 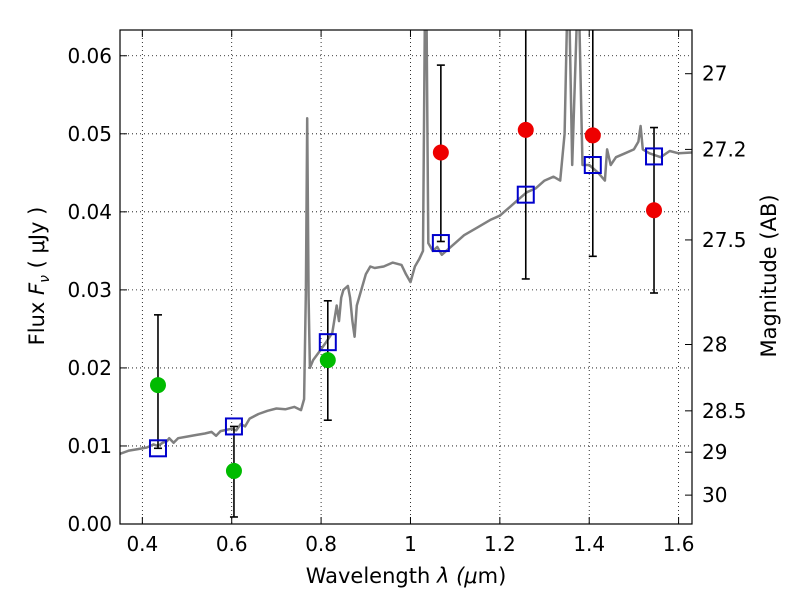 I want to click on x-tick-label: 1.2, so click(x=500, y=544).